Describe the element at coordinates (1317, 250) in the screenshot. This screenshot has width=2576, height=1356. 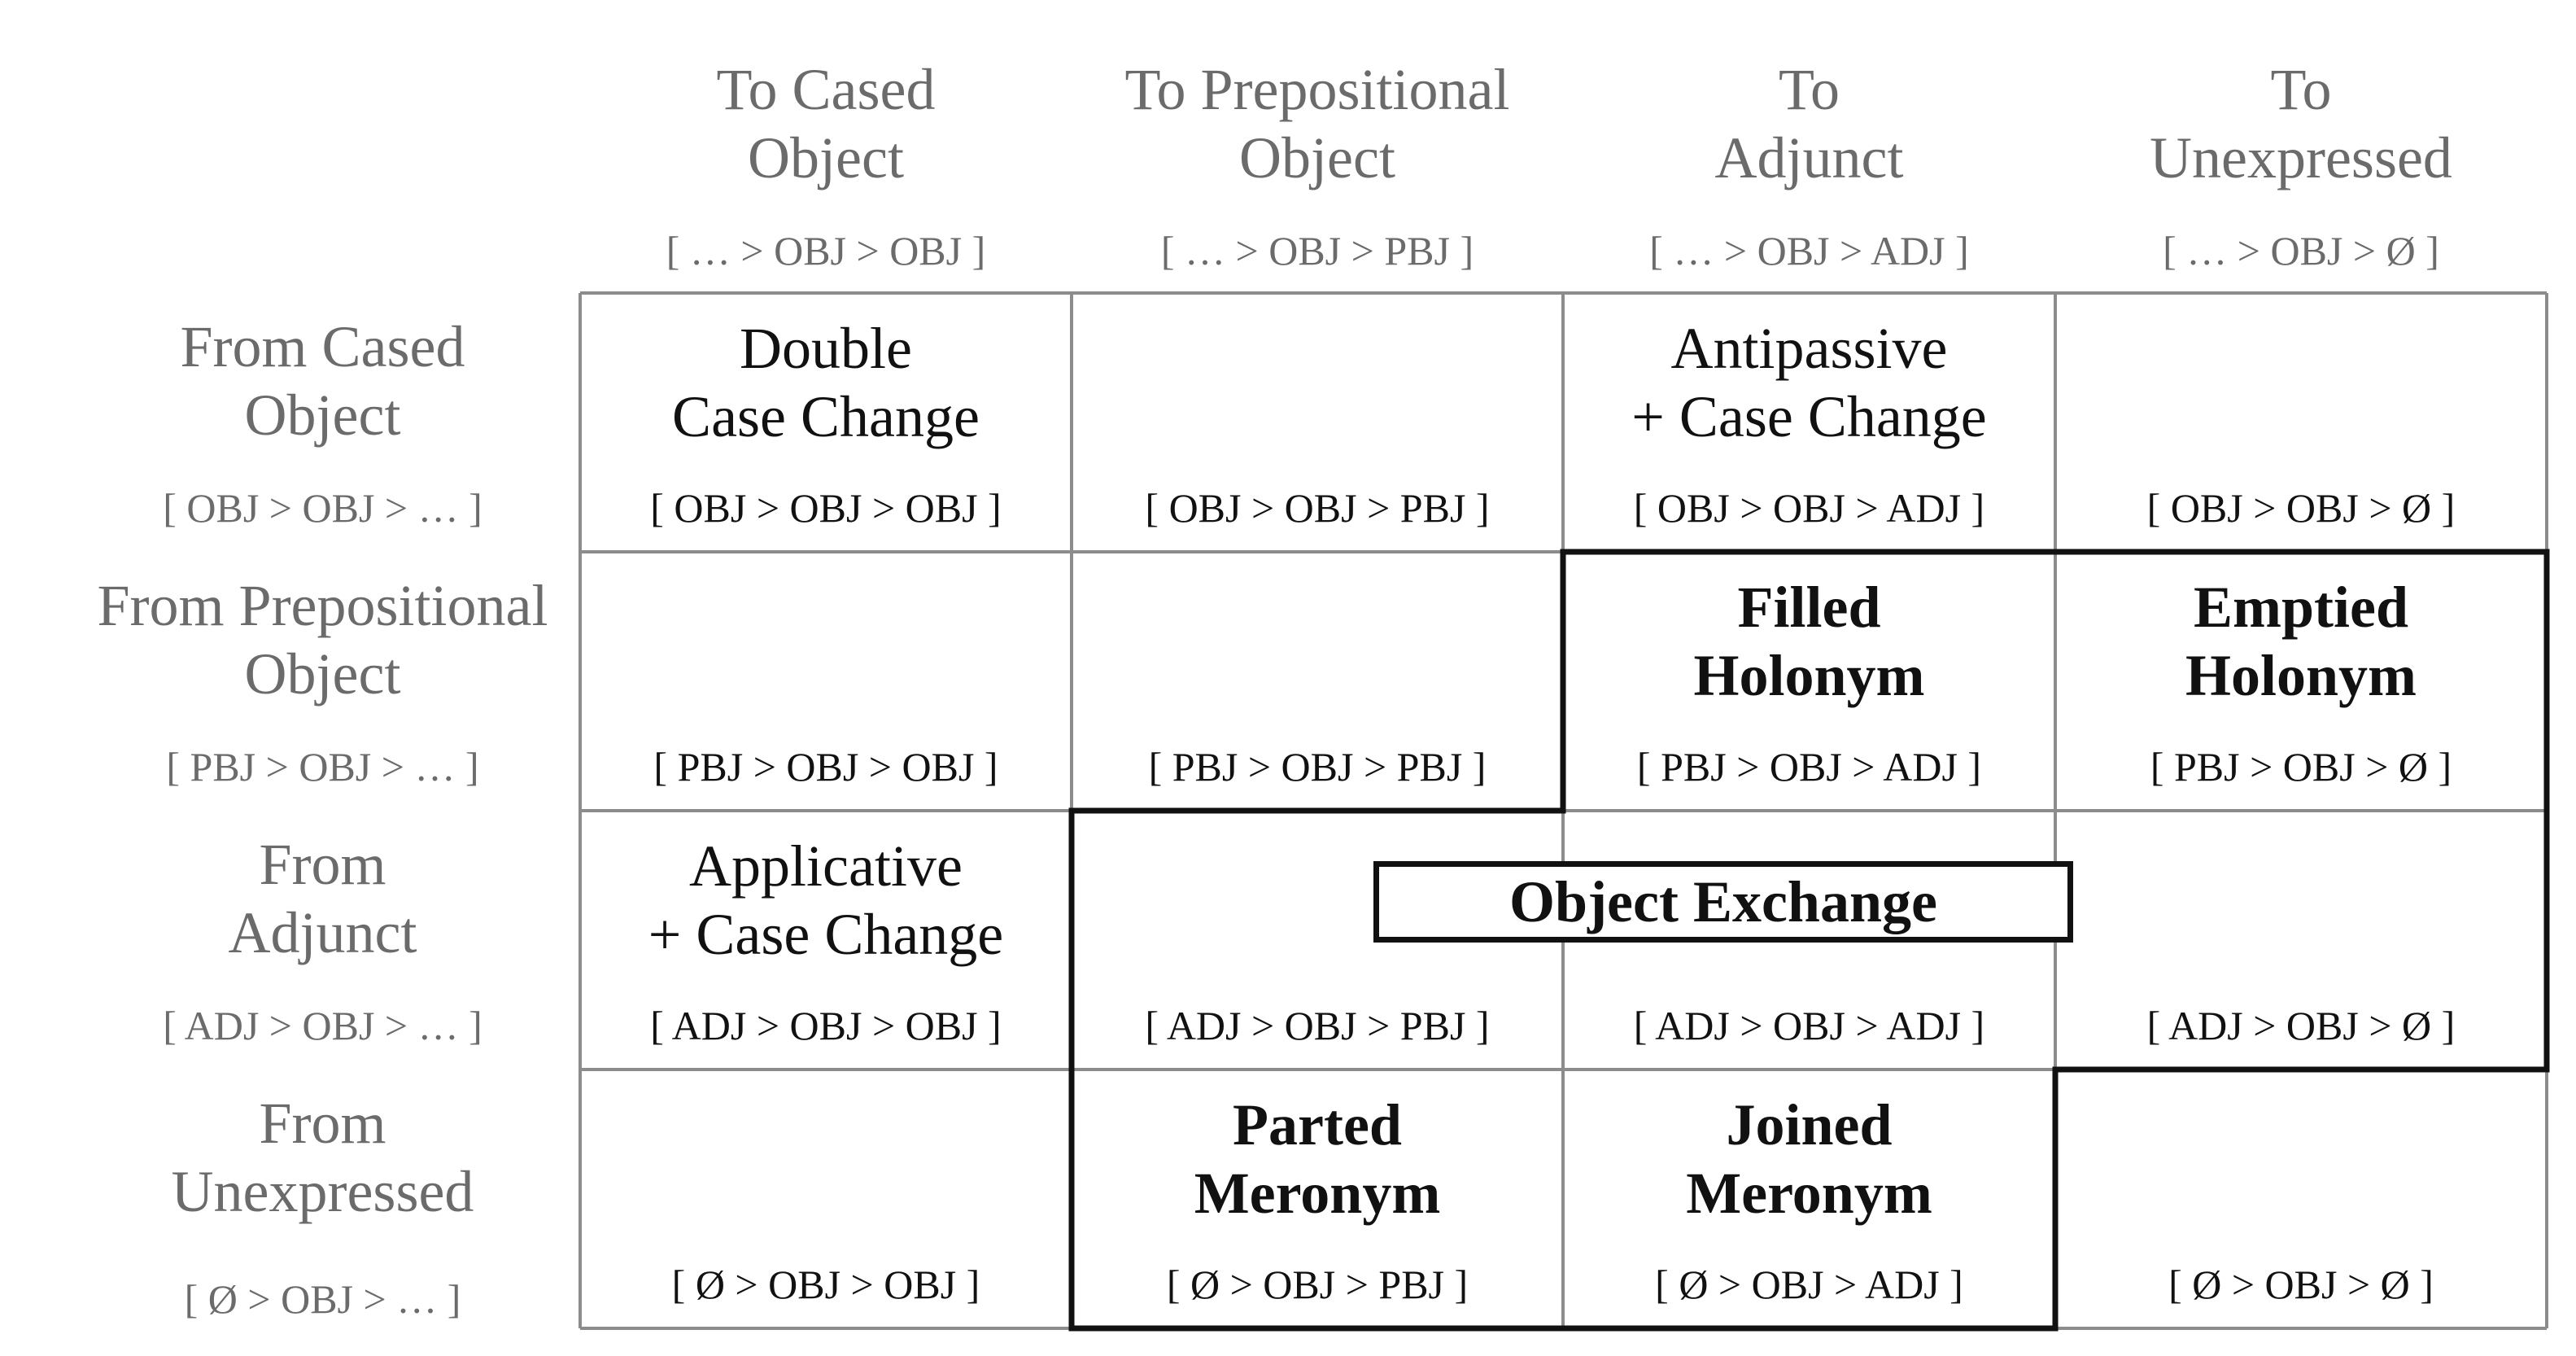
I see `col-pattern-prepositional: [ … > OBJ > PBJ ]` at that location.